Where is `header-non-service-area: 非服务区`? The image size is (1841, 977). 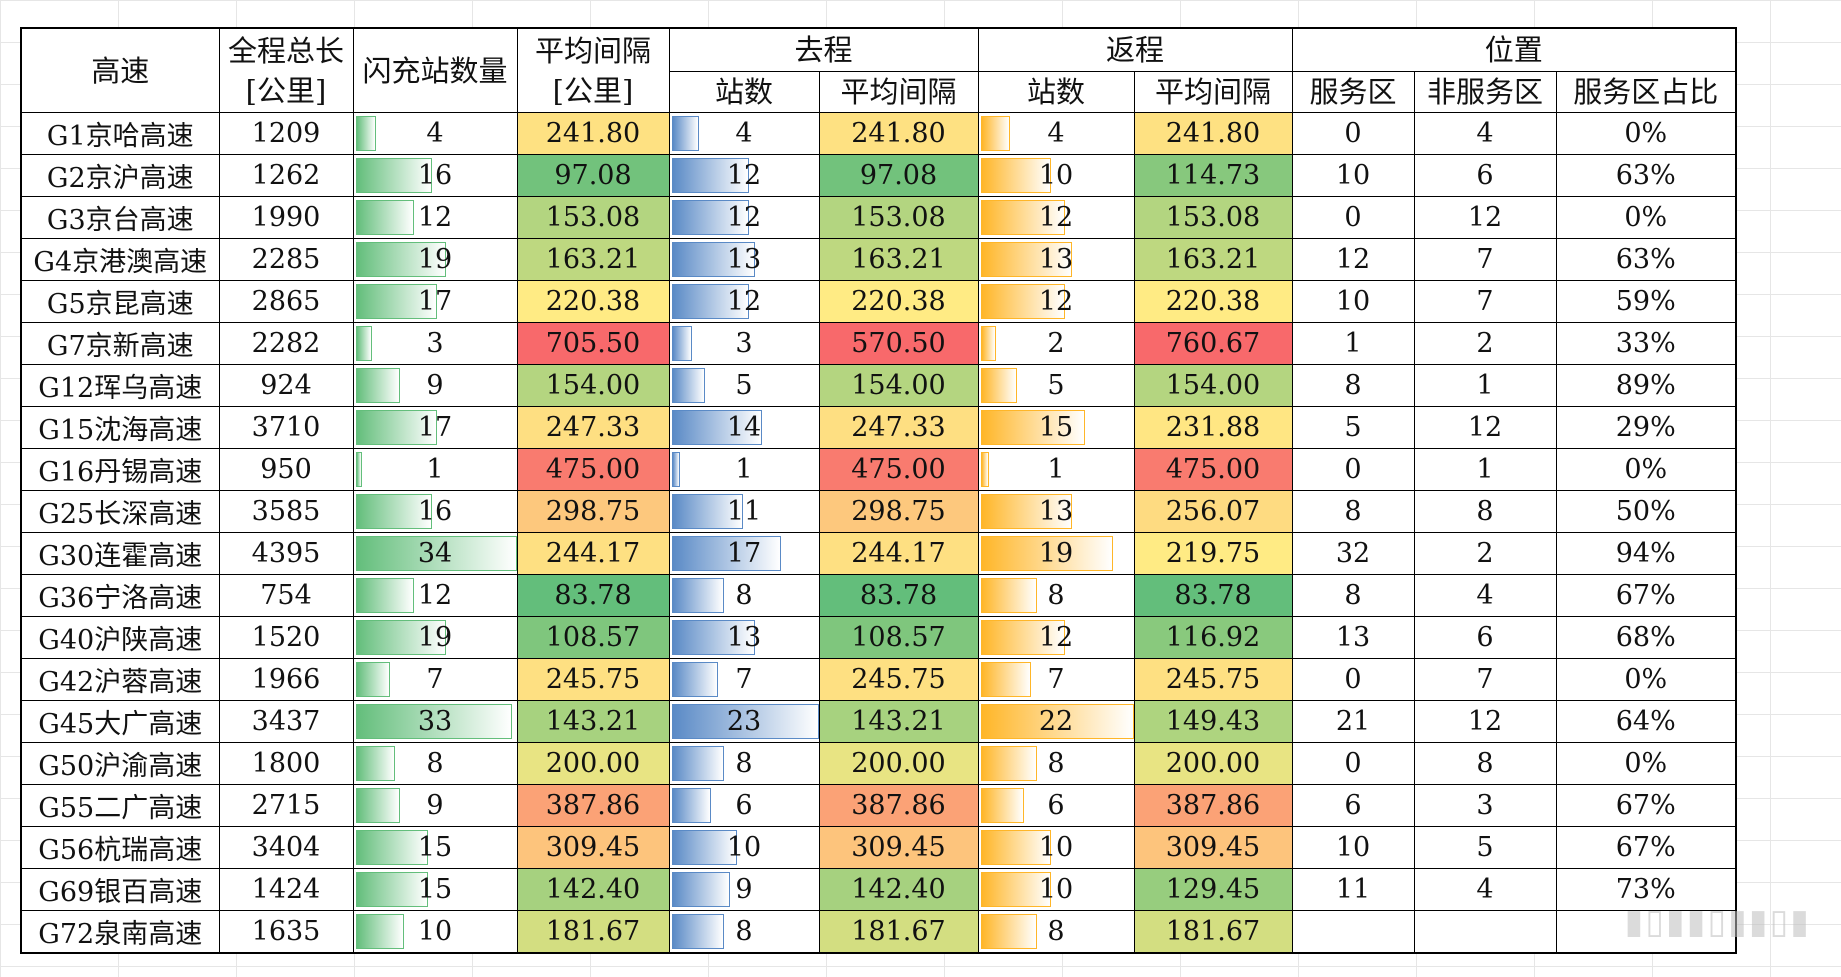 header-non-service-area: 非服务区 is located at coordinates (1485, 92).